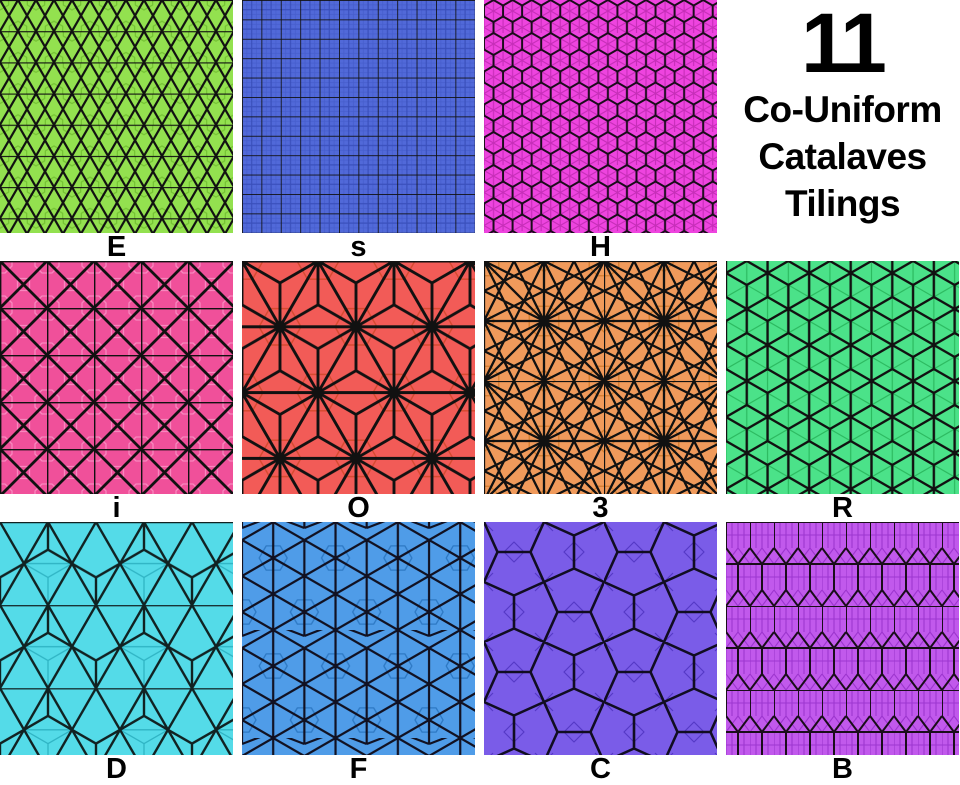 The height and width of the screenshot is (785, 960). What do you see at coordinates (358, 769) in the screenshot?
I see `tiling-label-F: F` at bounding box center [358, 769].